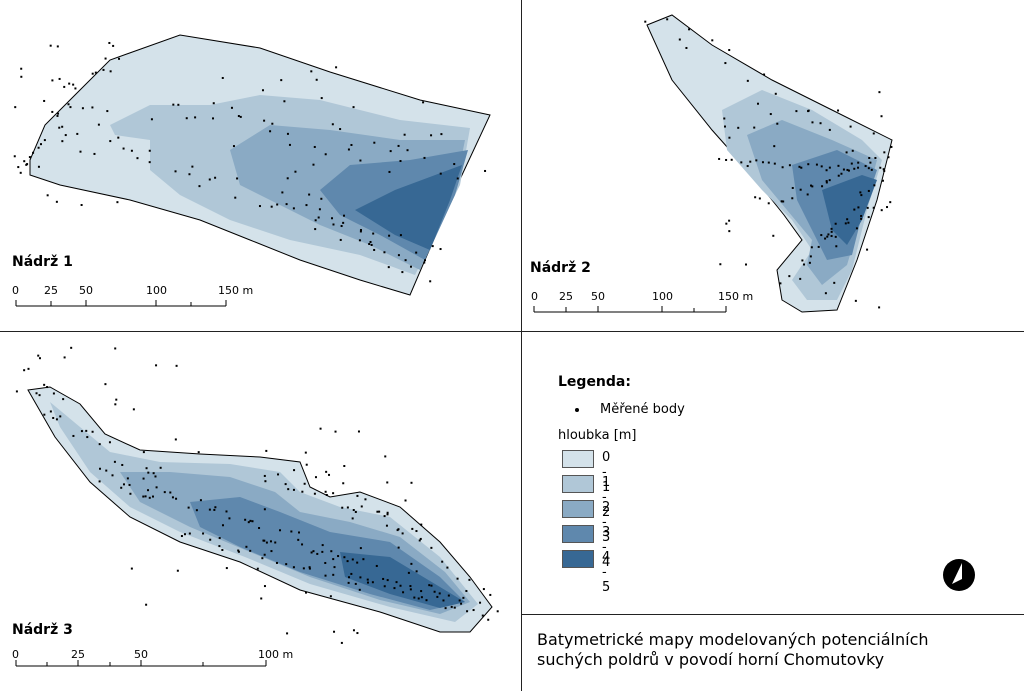 This screenshot has width=1024, height=691. Describe the element at coordinates (578, 484) in the screenshot. I see `legend-swatch` at that location.